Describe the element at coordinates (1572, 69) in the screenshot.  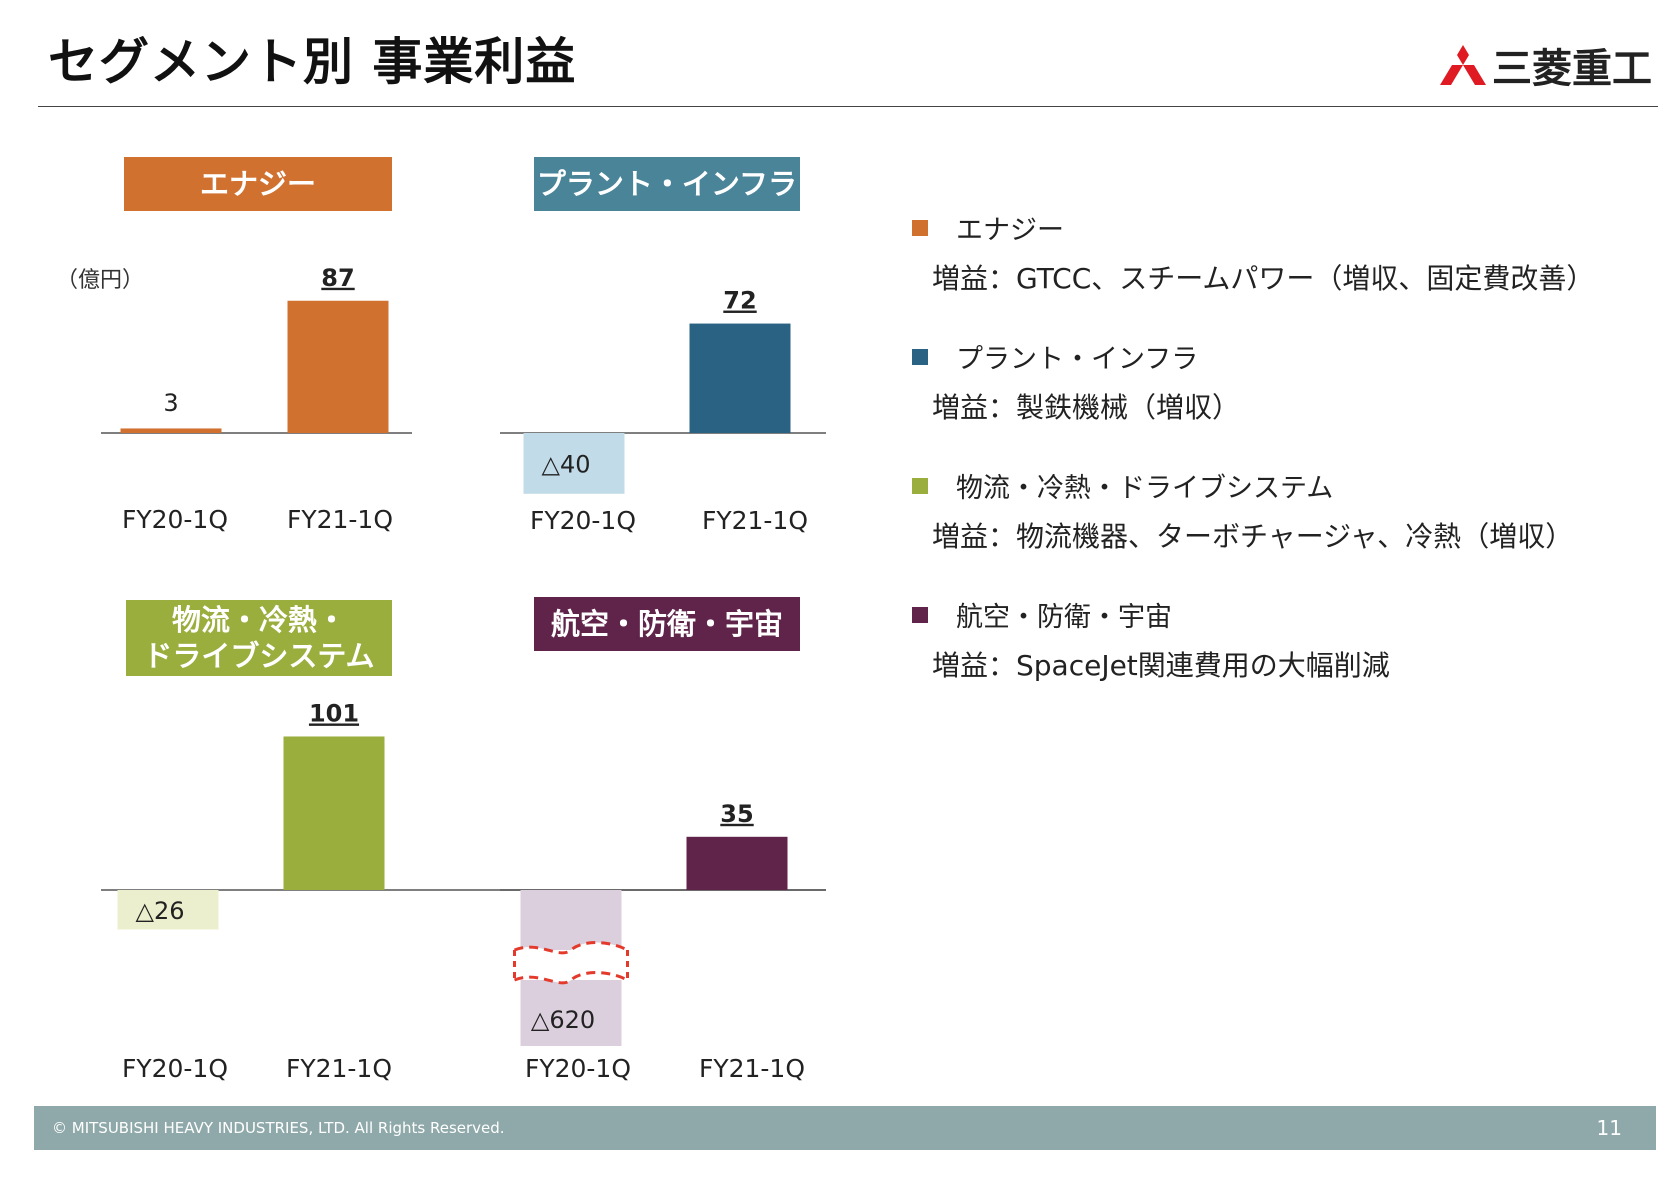
I see `logo-text: 三菱重工` at that location.